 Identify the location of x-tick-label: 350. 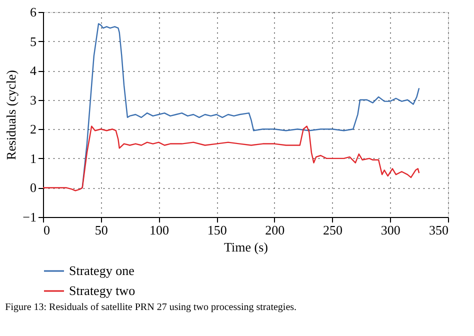
(438, 230).